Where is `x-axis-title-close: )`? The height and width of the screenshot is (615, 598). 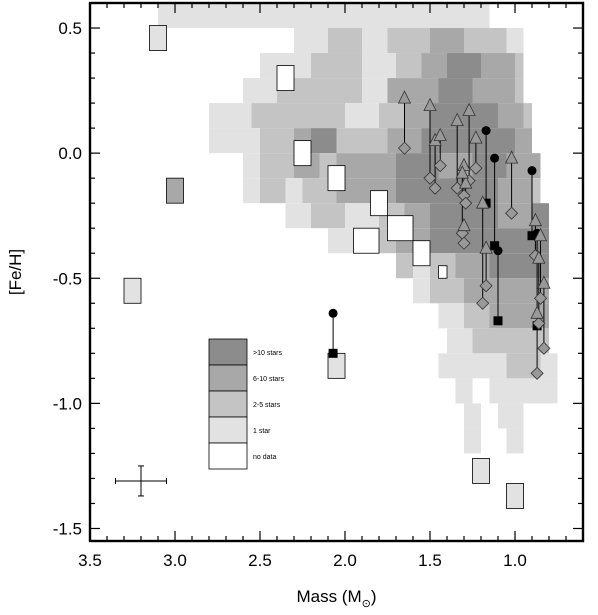
x-axis-title-close: ) is located at coordinates (374, 596).